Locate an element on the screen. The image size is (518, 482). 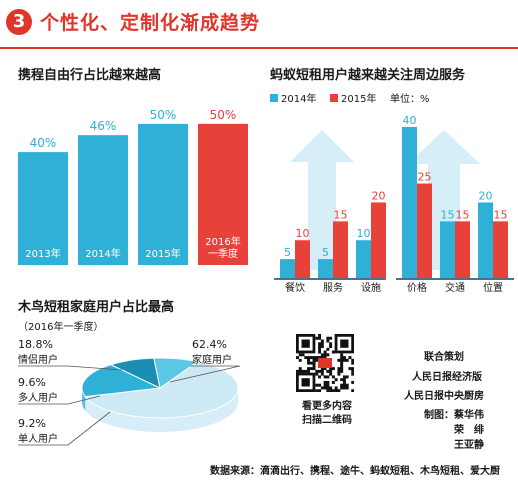
chart2-value-label-0-1: 10 is located at coordinates (303, 233).